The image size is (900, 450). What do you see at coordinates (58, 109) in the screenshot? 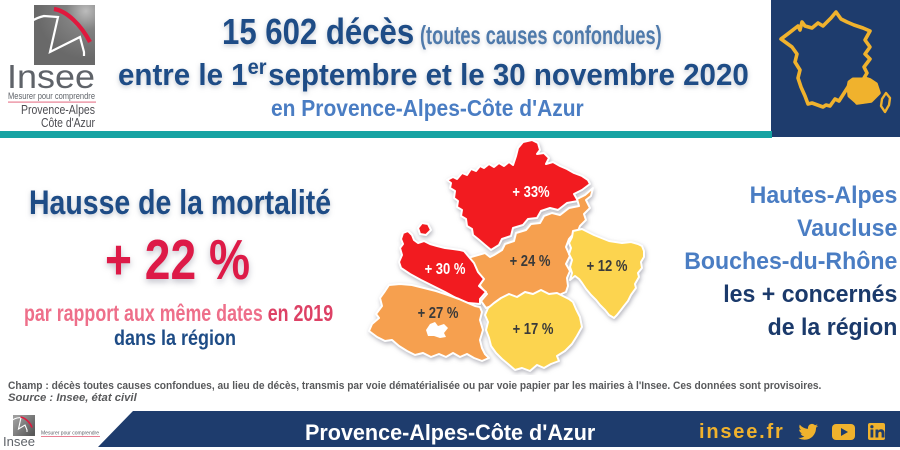
I see `svg-text: Provence-Alpes` at bounding box center [58, 109].